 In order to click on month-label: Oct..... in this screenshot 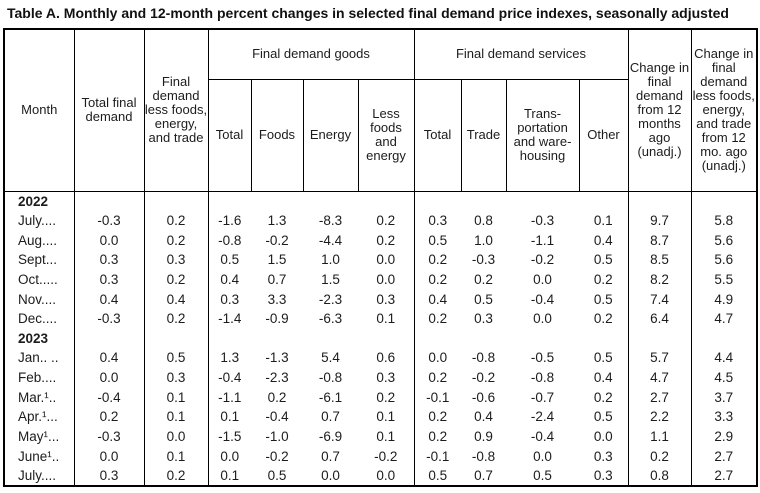, I will do `click(39, 279)`.